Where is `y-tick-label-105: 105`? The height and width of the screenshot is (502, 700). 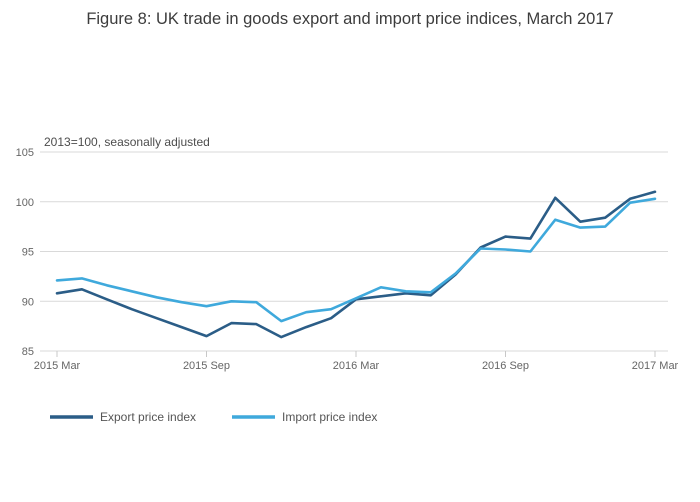
y-tick-label-105: 105 is located at coordinates (25, 153).